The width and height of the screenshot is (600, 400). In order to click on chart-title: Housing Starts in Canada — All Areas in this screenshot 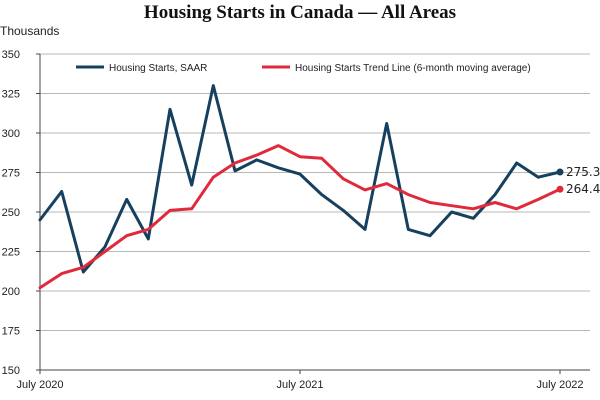, I will do `click(300, 12)`.